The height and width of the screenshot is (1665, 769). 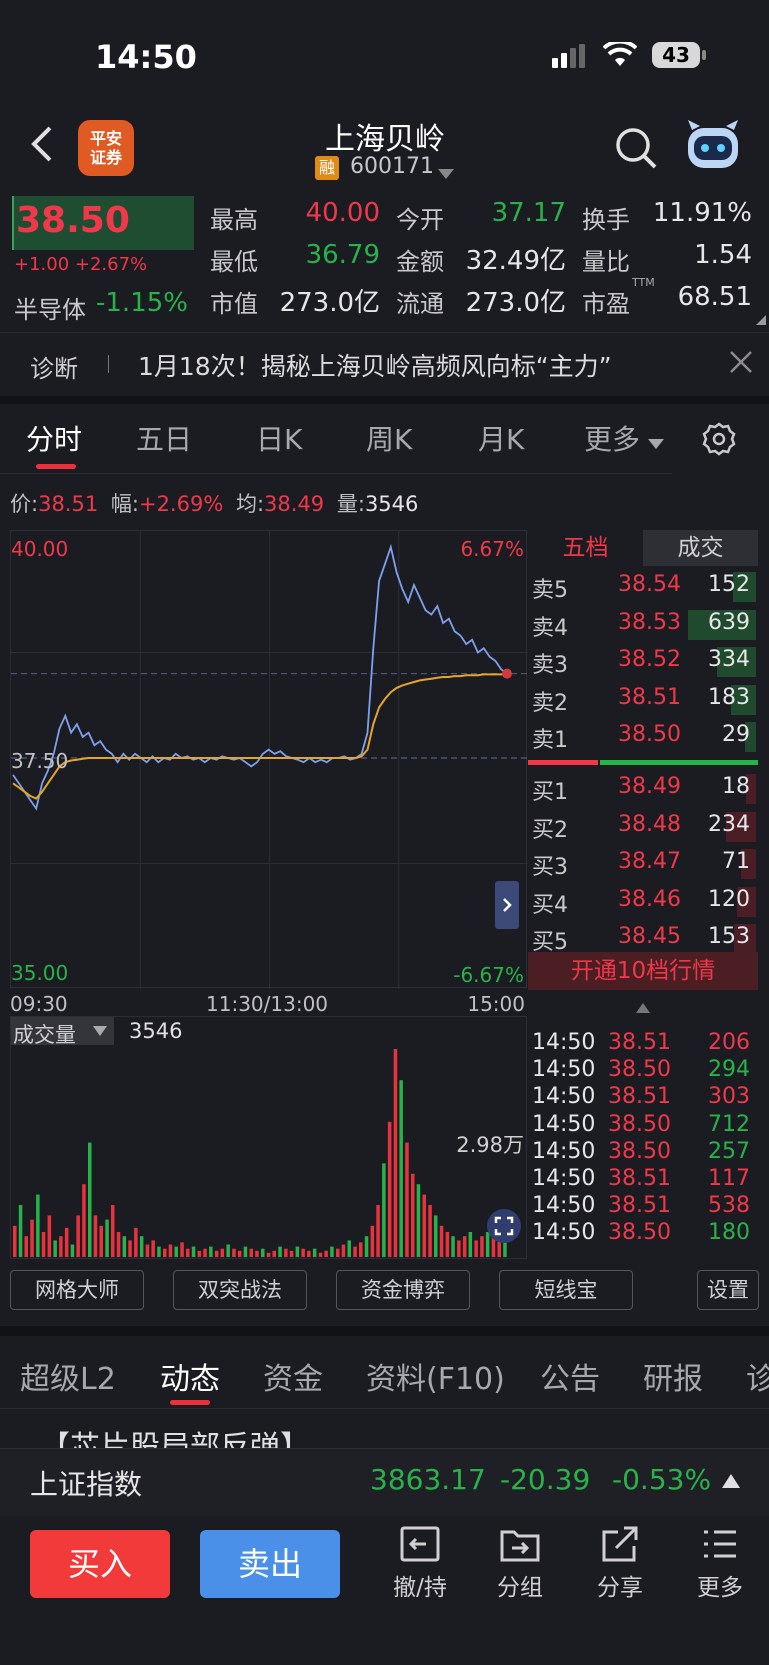 What do you see at coordinates (643, 901) in the screenshot?
I see `bid-row: 买4 38.46 120` at bounding box center [643, 901].